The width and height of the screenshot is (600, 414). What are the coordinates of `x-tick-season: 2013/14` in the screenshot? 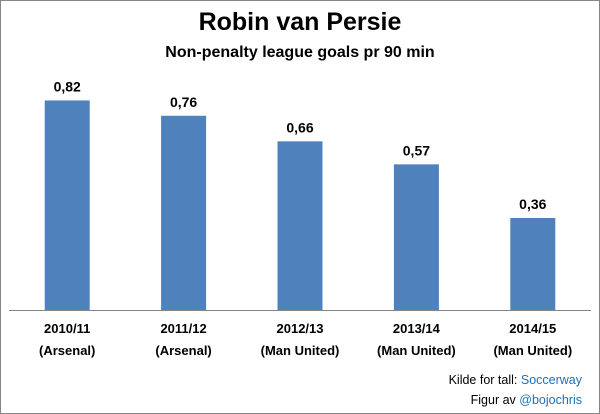 It's located at (417, 328).